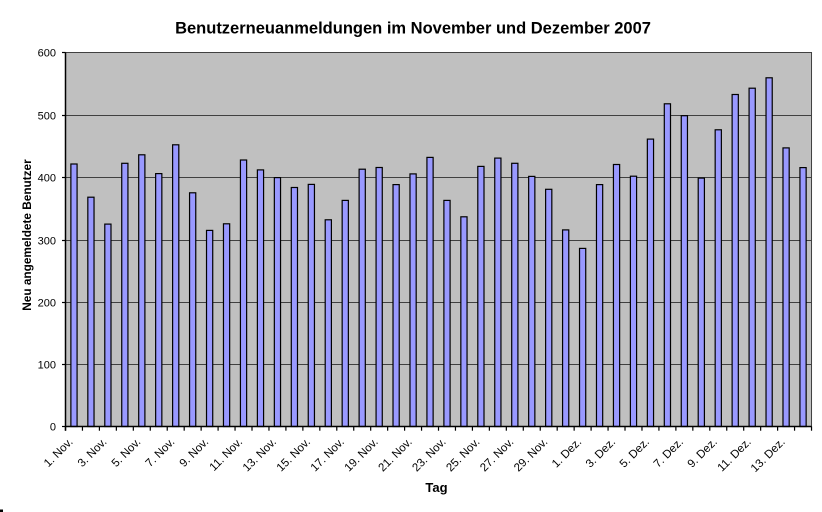 The image size is (822, 512). Describe the element at coordinates (47, 117) in the screenshot. I see `svg-text: 500` at that location.